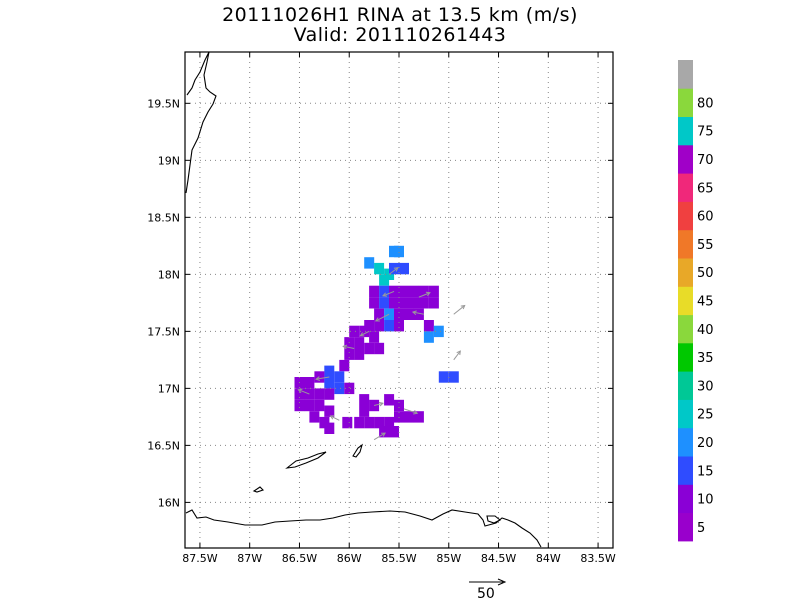 The image size is (800, 600). I want to click on coastline-yucatan, so click(201, 122).